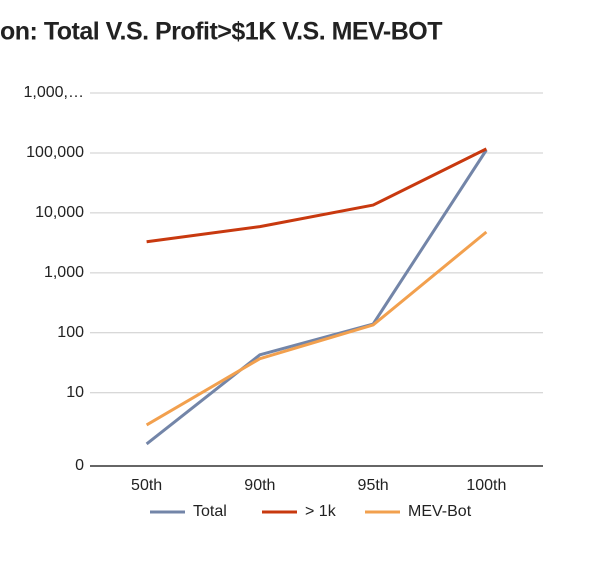  What do you see at coordinates (59, 212) in the screenshot?
I see `y-tick-label: 10,000` at bounding box center [59, 212].